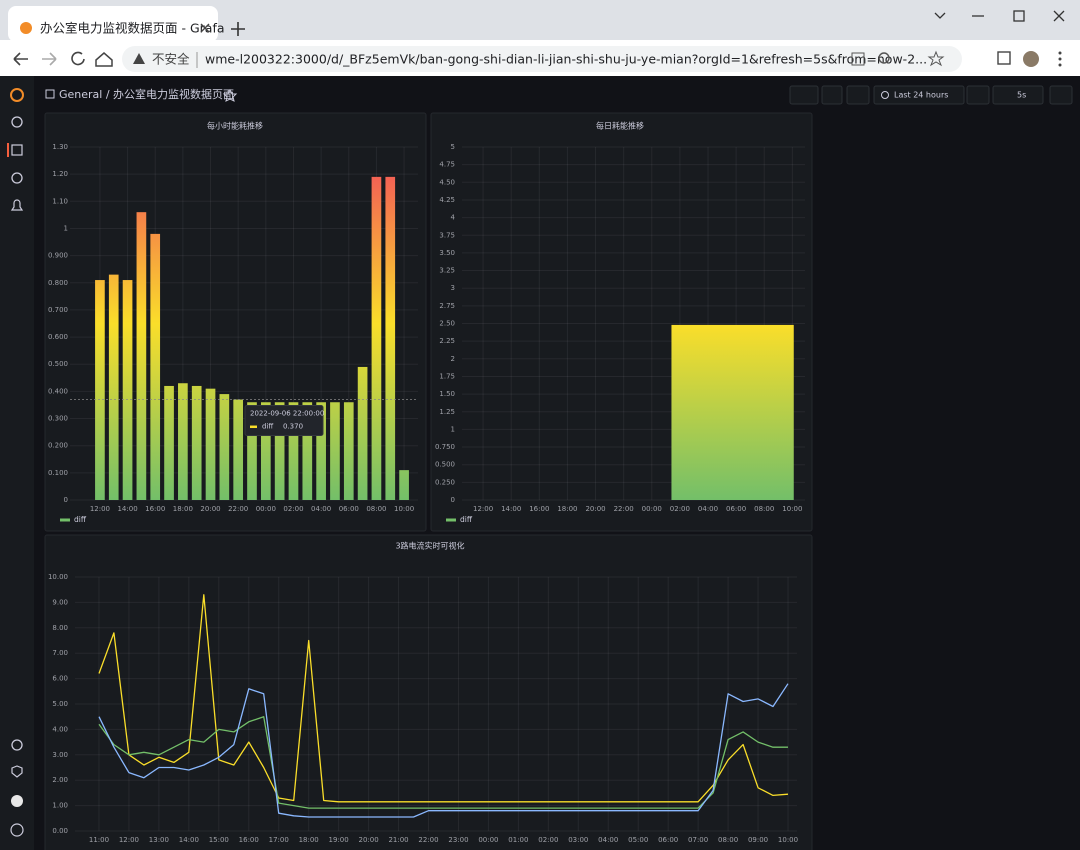 This screenshot has width=1080, height=850. Describe the element at coordinates (447, 324) in the screenshot. I see `y-tick-label: 2.50` at that location.